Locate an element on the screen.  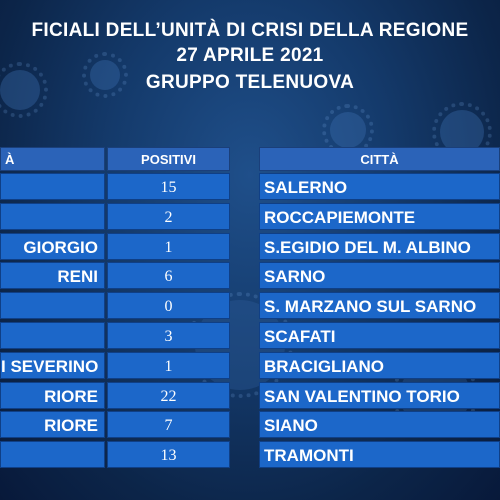
left-city-cell: GIORGIO is located at coordinates (52, 246).